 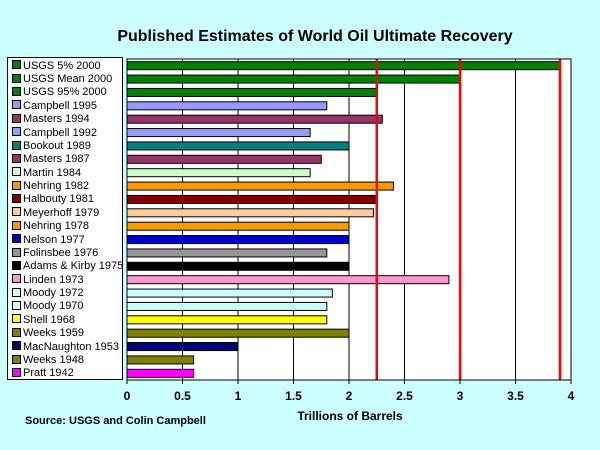 I want to click on legend-item: Masters 1994, so click(x=51, y=119).